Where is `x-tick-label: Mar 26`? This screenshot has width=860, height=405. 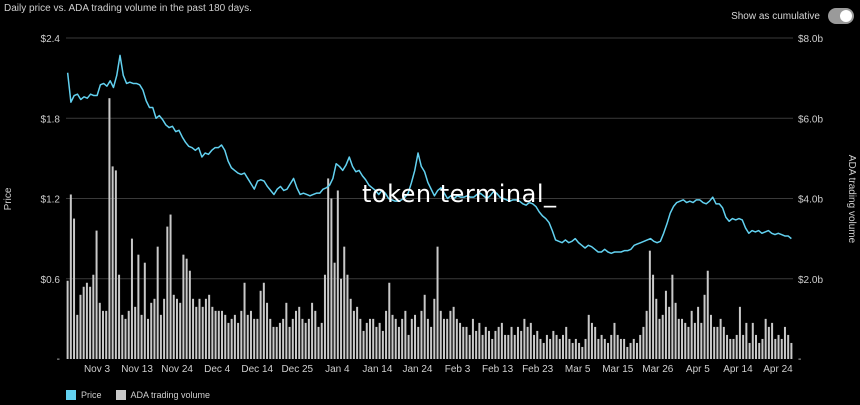
x-tick-label: Mar 26 is located at coordinates (658, 369).